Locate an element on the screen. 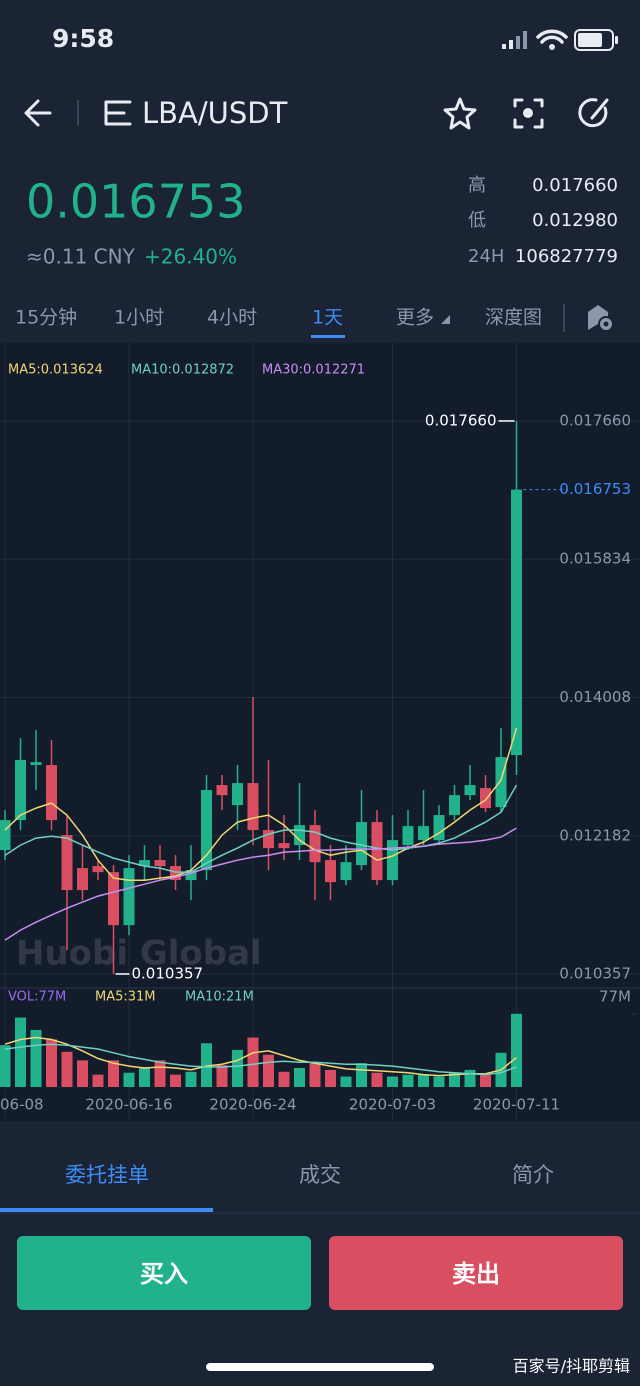 The image size is (640, 1386). vol-ma-line is located at coordinates (260, 1056).